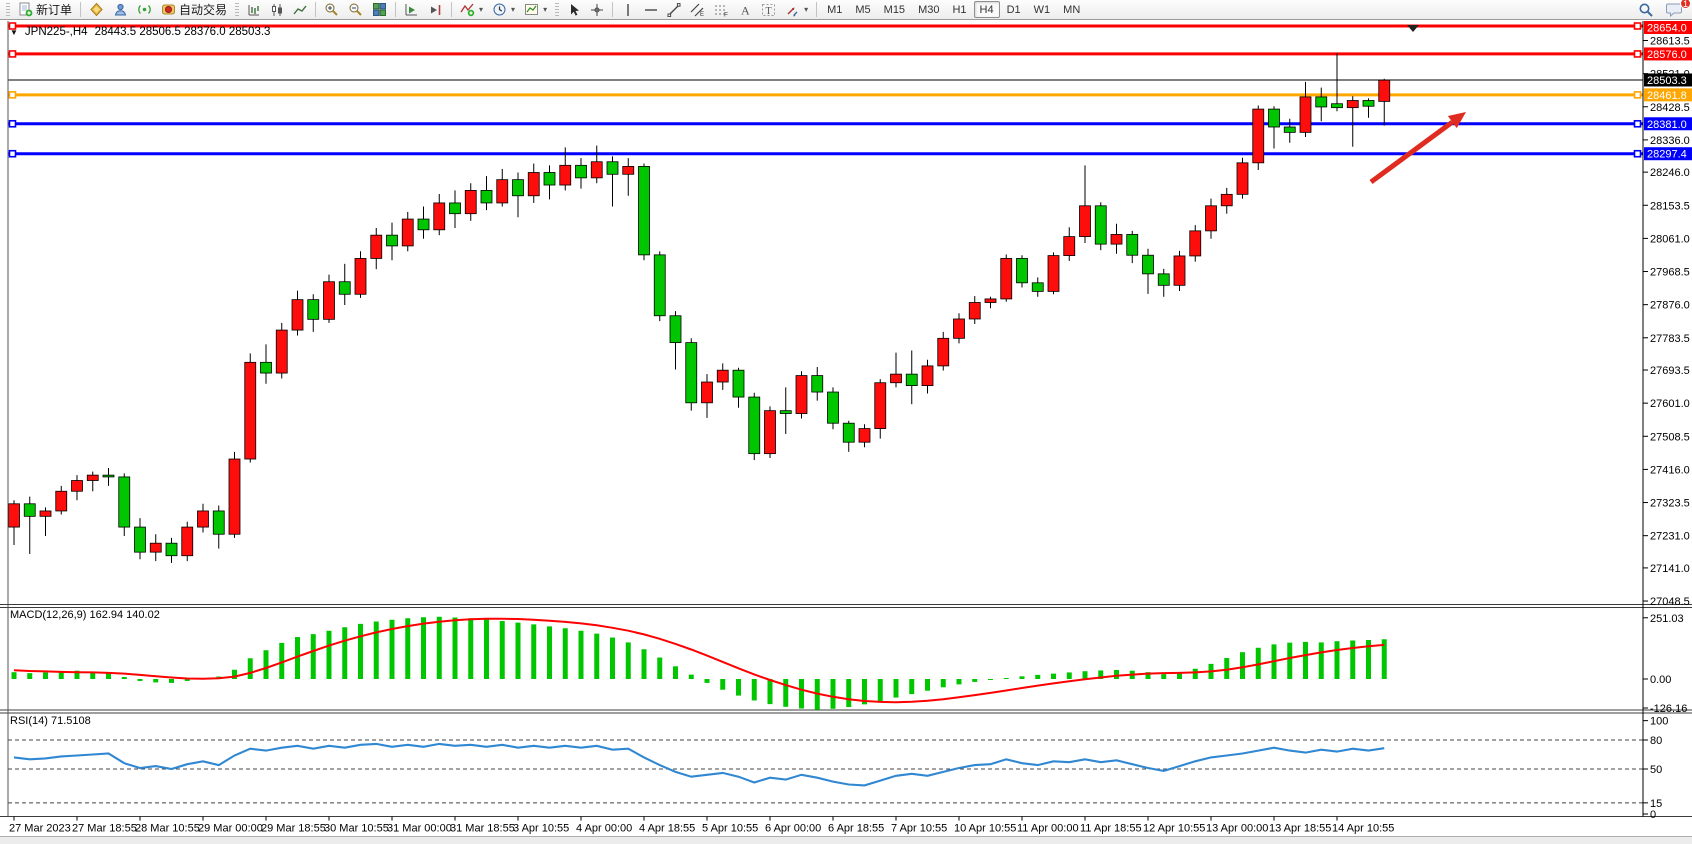 This screenshot has height=844, width=1692. What do you see at coordinates (499, 9) in the screenshot?
I see `periods-clock-icon` at bounding box center [499, 9].